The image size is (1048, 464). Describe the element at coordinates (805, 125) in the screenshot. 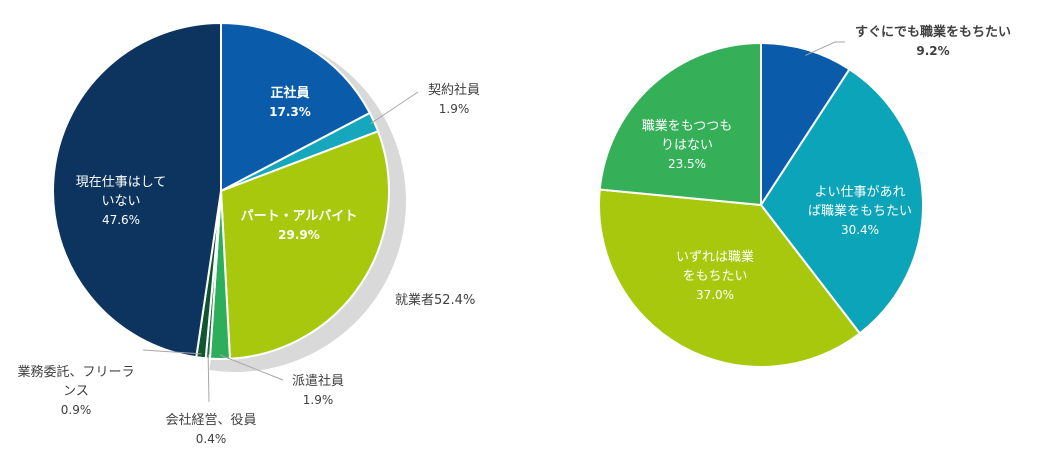

I see `pie-slice-want-immediately` at that location.